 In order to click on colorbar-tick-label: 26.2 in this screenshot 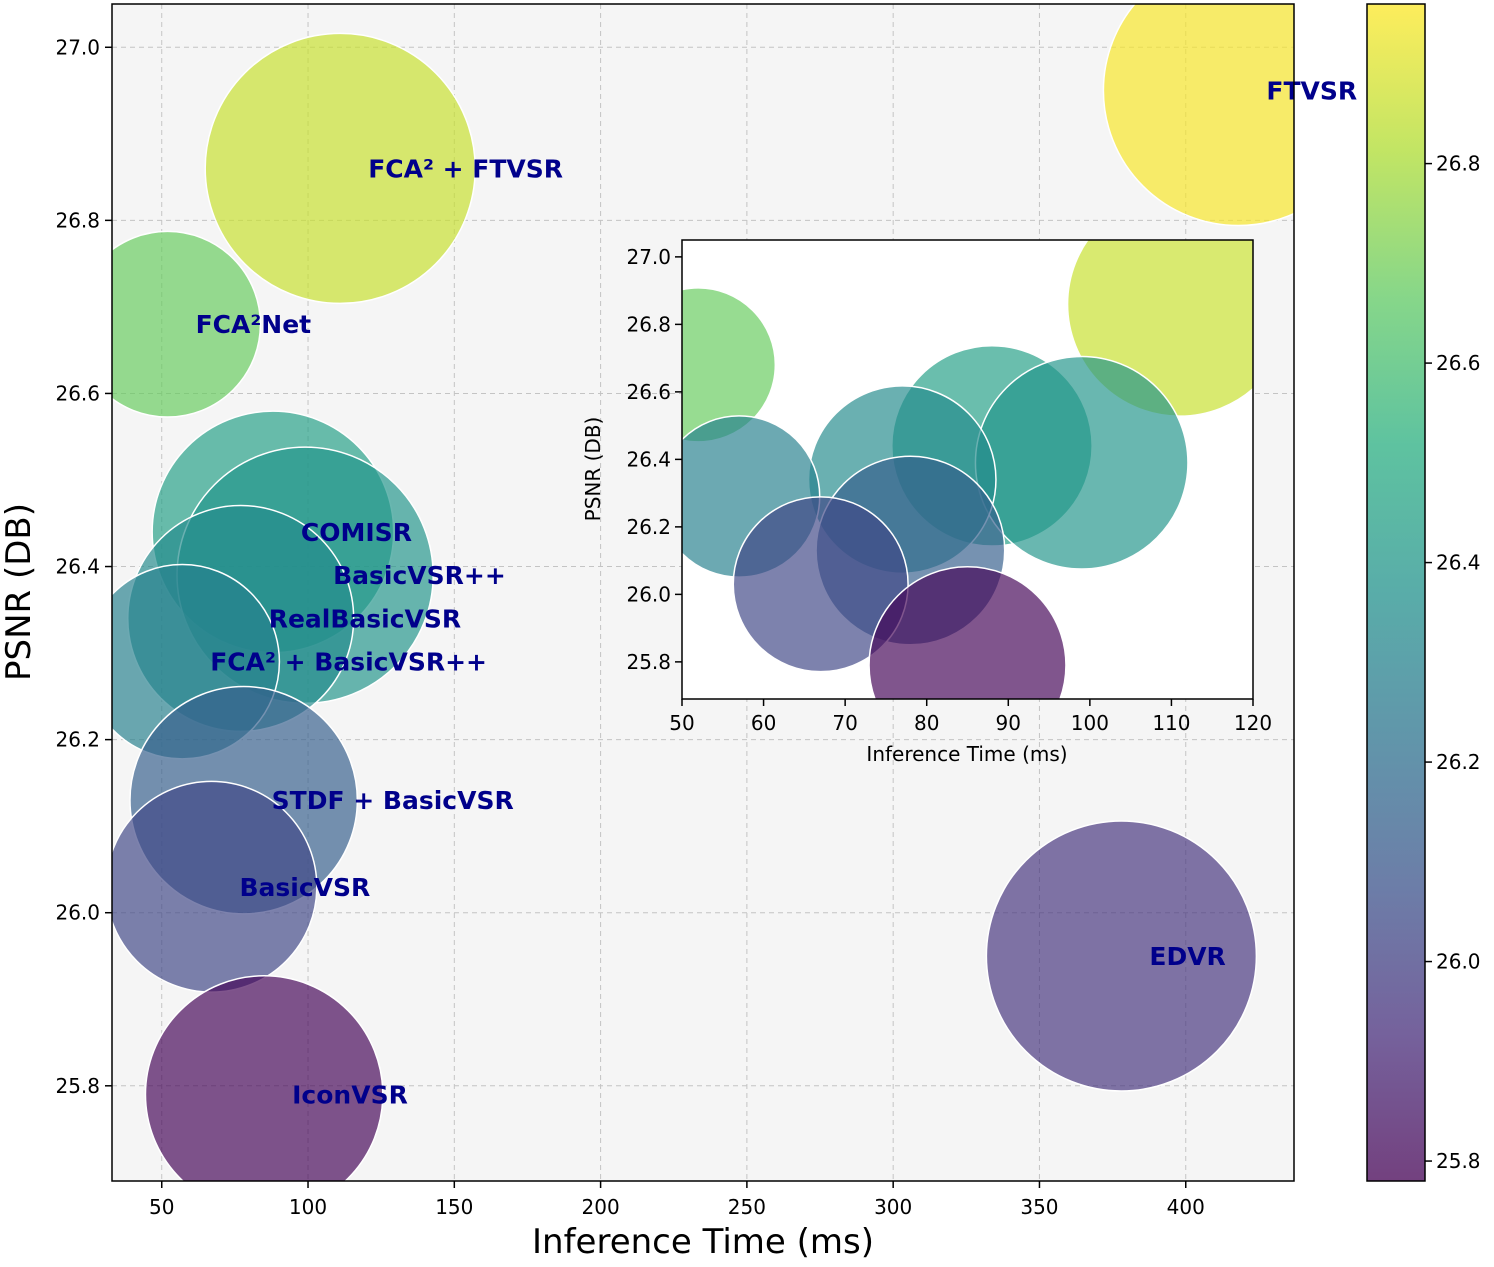, I will do `click(1458, 762)`.